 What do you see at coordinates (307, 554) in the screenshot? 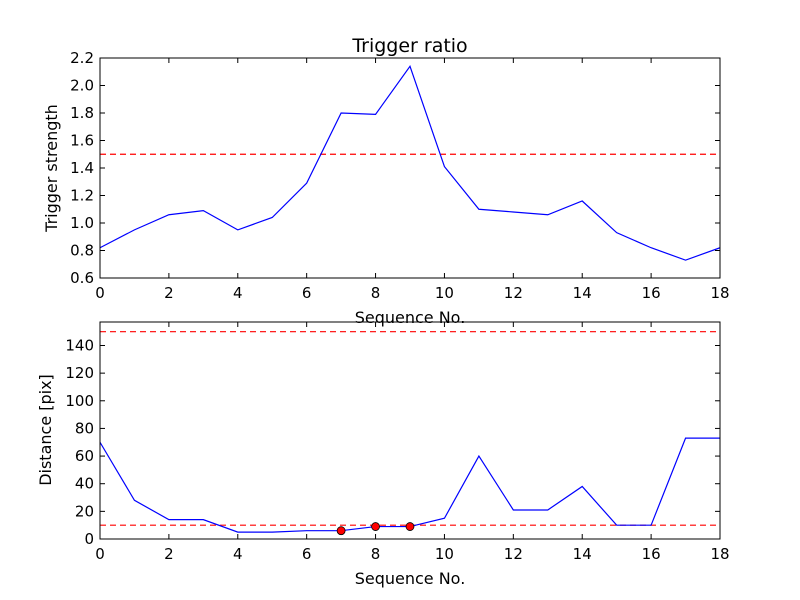
I see `bottom-x-tick-label: 6` at bounding box center [307, 554].